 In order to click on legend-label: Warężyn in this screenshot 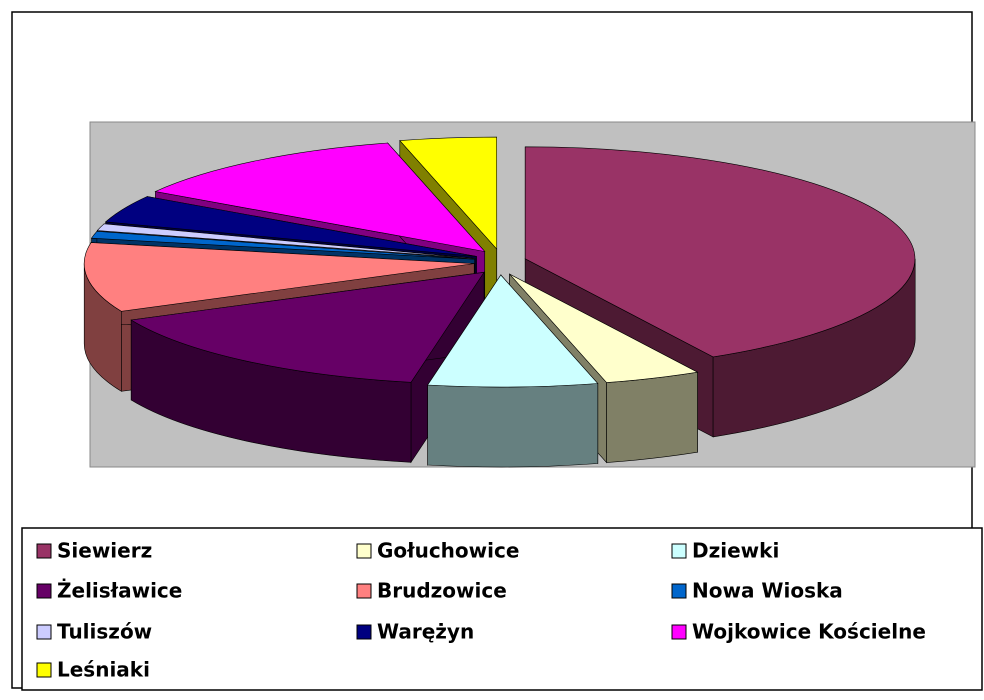, I will do `click(425, 632)`.